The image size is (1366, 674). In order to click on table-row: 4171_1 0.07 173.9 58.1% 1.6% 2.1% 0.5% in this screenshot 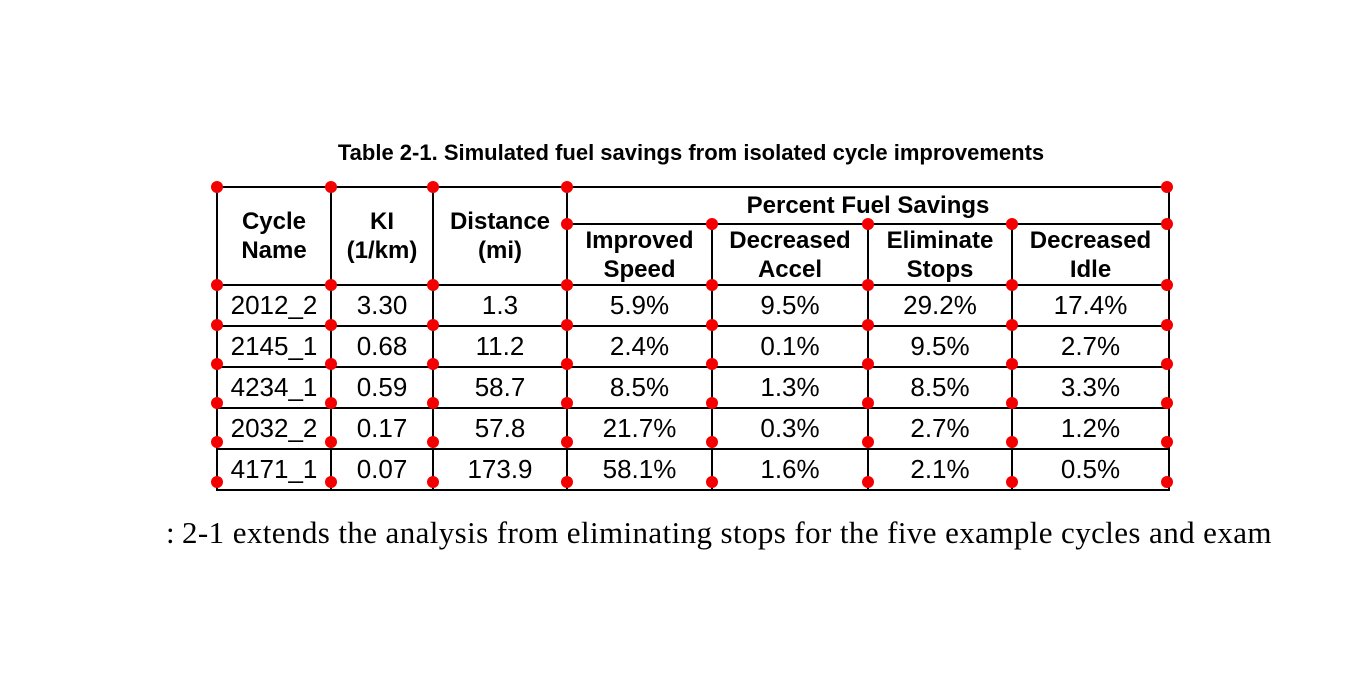, I will do `click(693, 469)`.